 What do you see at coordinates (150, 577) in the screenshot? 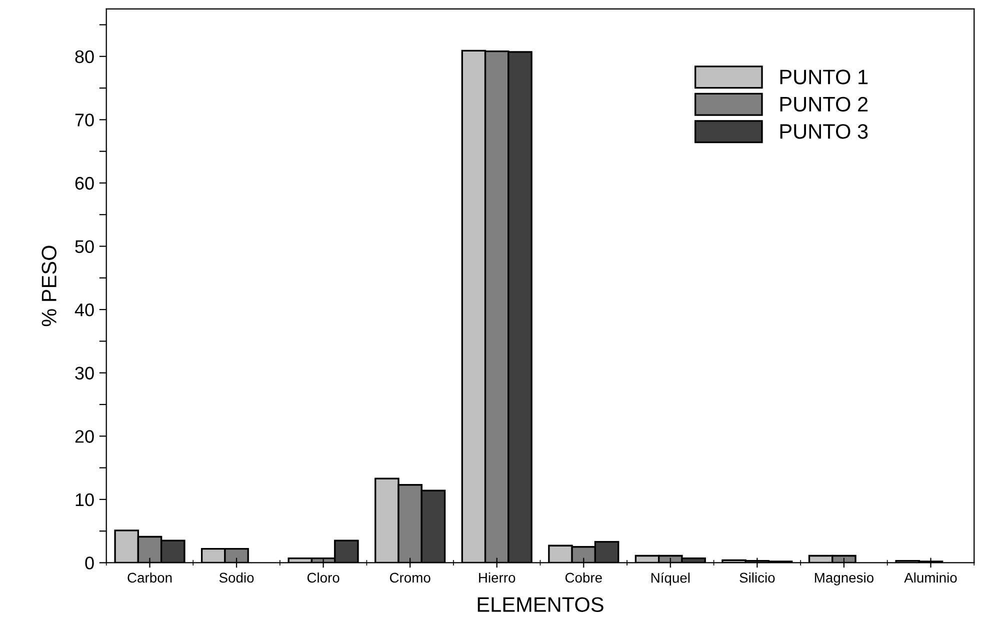
I see `x-tick-label: Carbon` at bounding box center [150, 577].